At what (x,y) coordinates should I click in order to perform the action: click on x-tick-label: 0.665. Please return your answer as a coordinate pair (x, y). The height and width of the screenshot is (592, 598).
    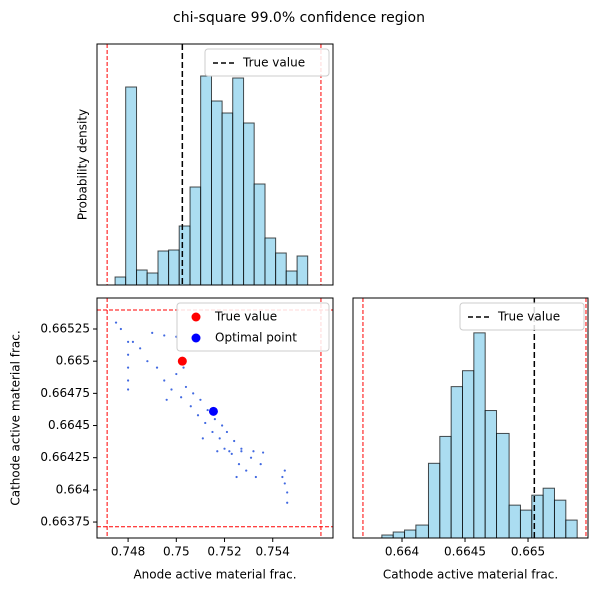
    Looking at the image, I should click on (528, 552).